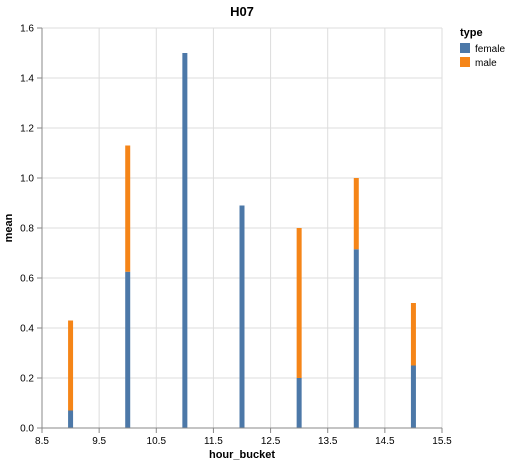 This screenshot has height=464, width=512. Describe the element at coordinates (9, 227) in the screenshot. I see `y-axis-label: mean` at that location.